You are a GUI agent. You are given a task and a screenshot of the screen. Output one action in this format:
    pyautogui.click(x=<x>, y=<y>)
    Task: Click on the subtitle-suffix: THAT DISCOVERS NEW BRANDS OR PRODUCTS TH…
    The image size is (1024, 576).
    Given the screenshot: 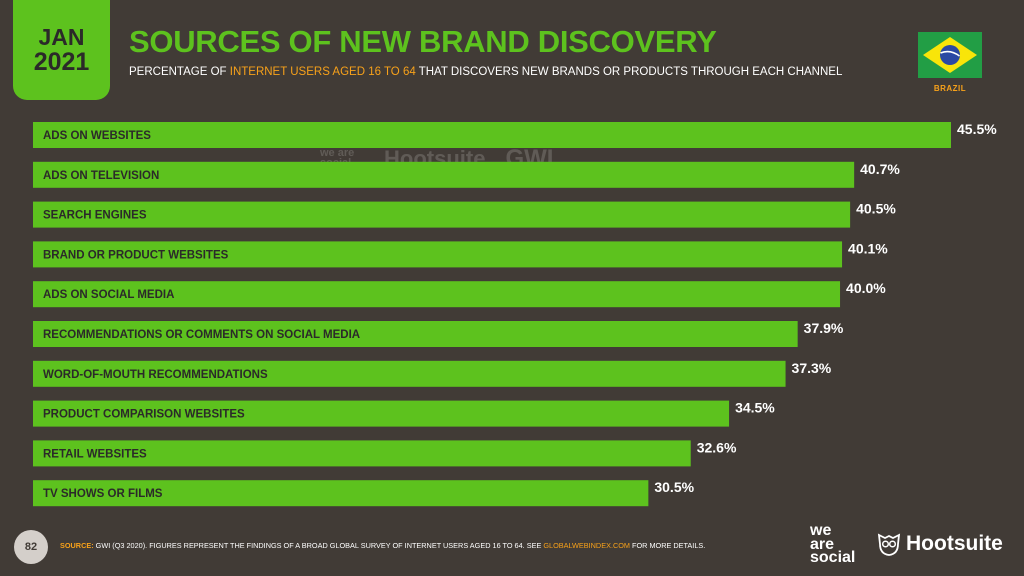 What is the action you would take?
    pyautogui.click(x=629, y=72)
    